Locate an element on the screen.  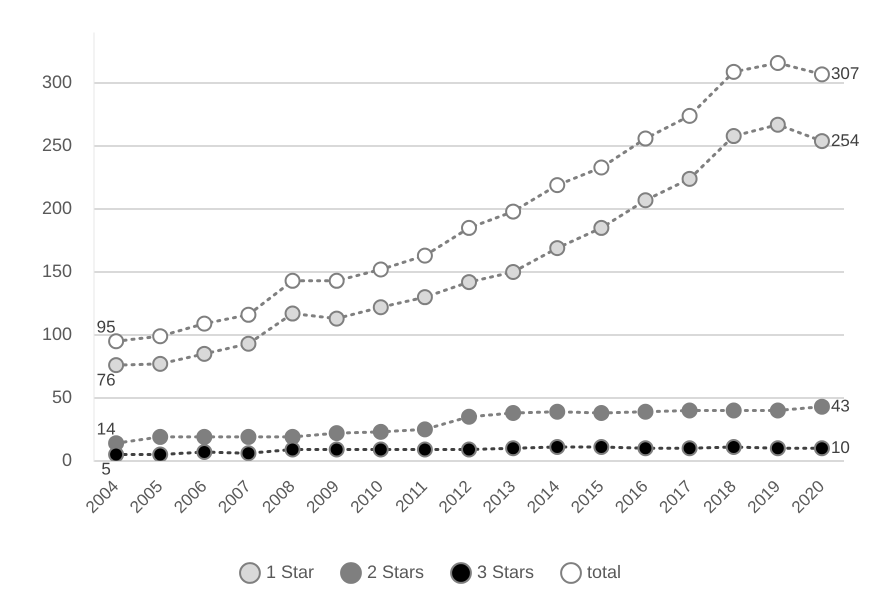
legend-label: 2 Stars is located at coordinates (395, 572).